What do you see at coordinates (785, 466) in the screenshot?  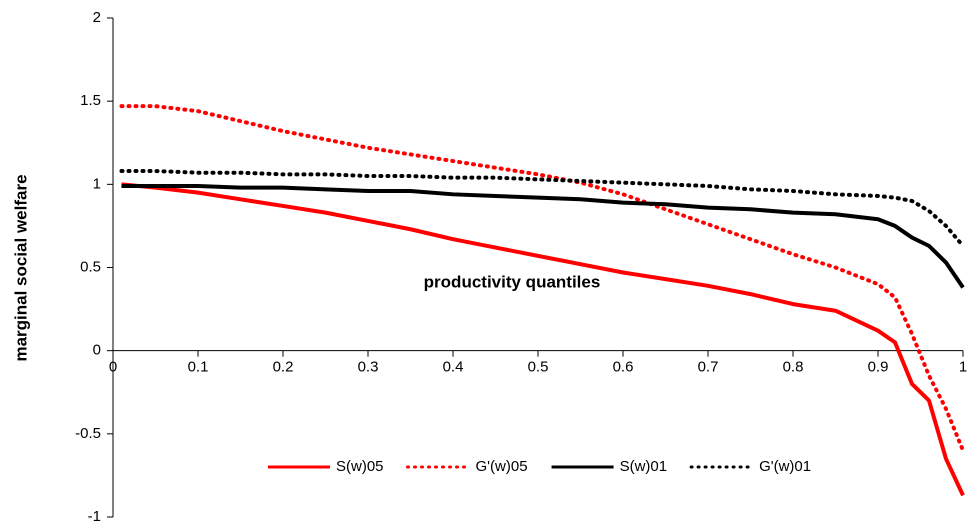 I see `legend-label: G'(w)01` at bounding box center [785, 466].